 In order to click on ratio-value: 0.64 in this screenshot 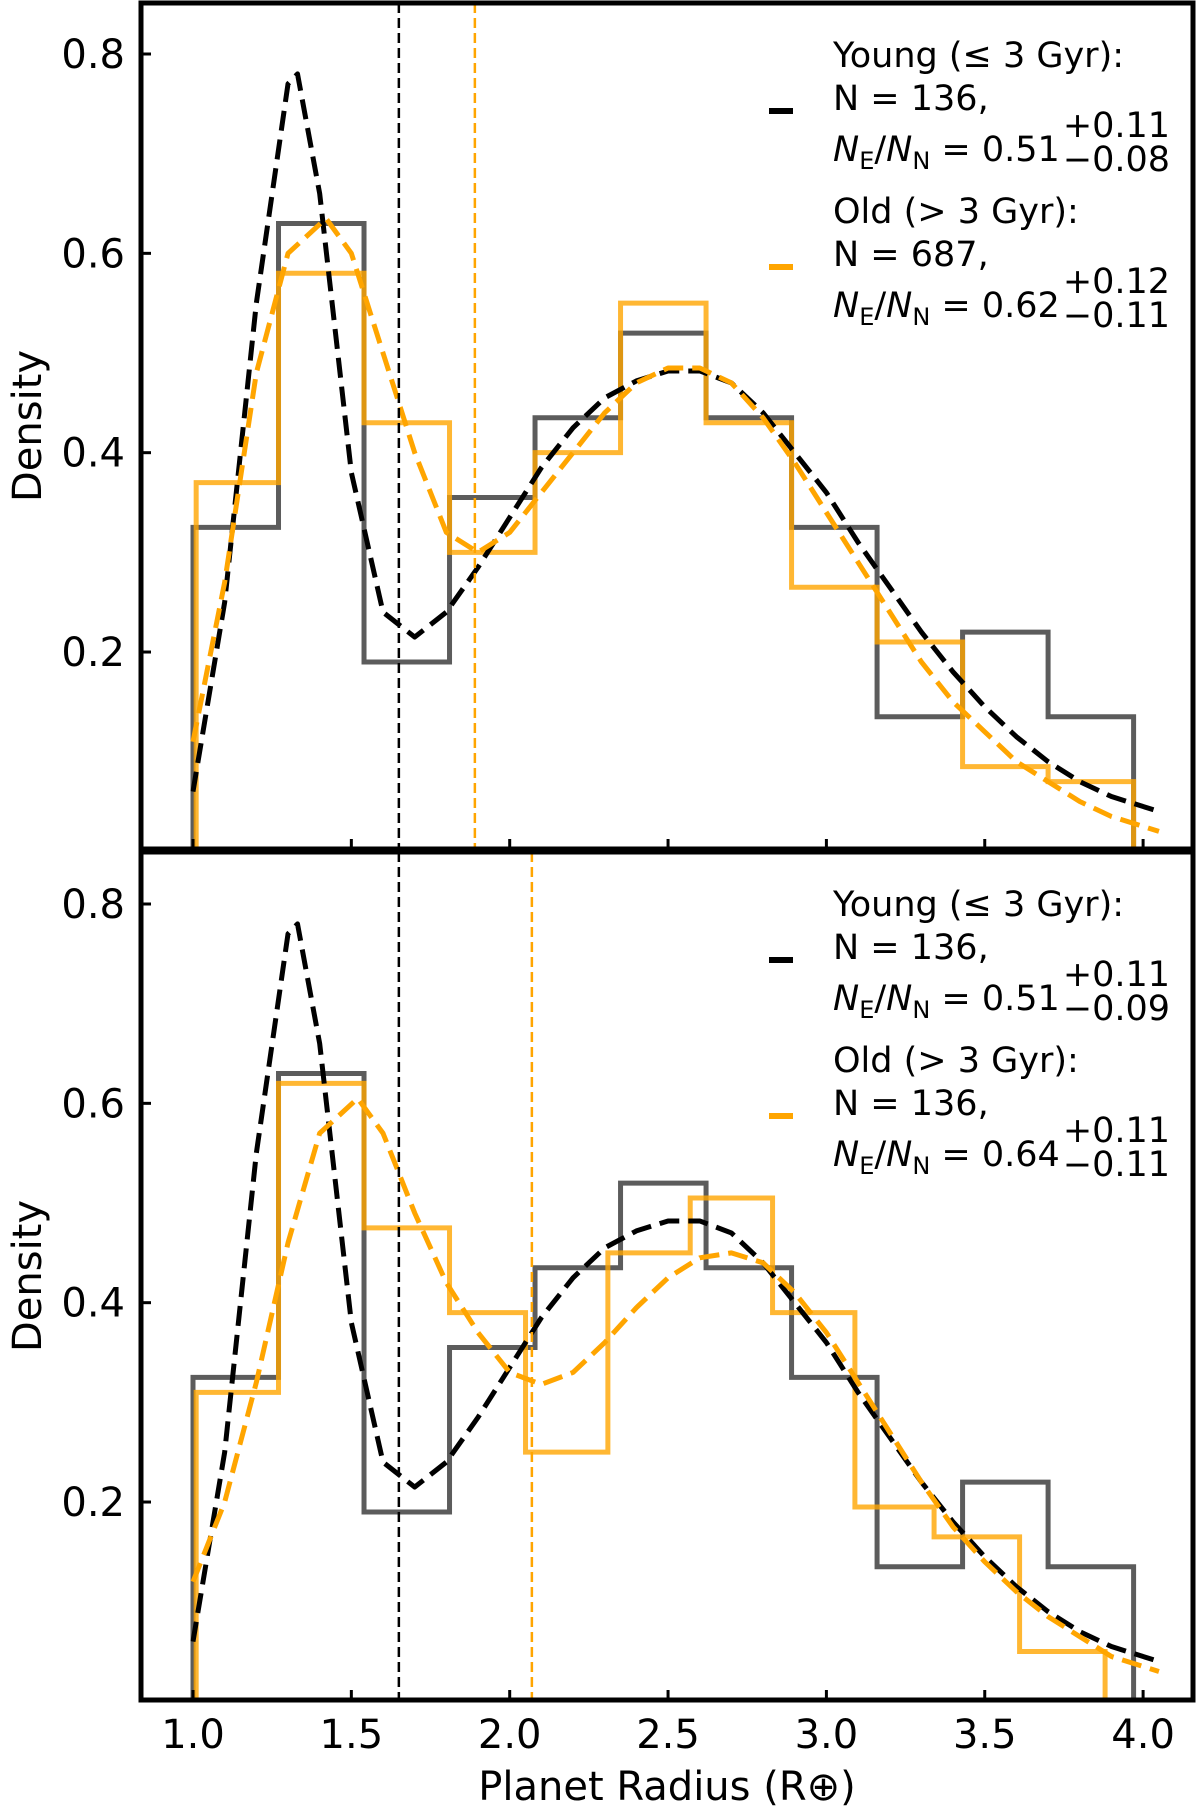, I will do `click(1021, 1155)`.